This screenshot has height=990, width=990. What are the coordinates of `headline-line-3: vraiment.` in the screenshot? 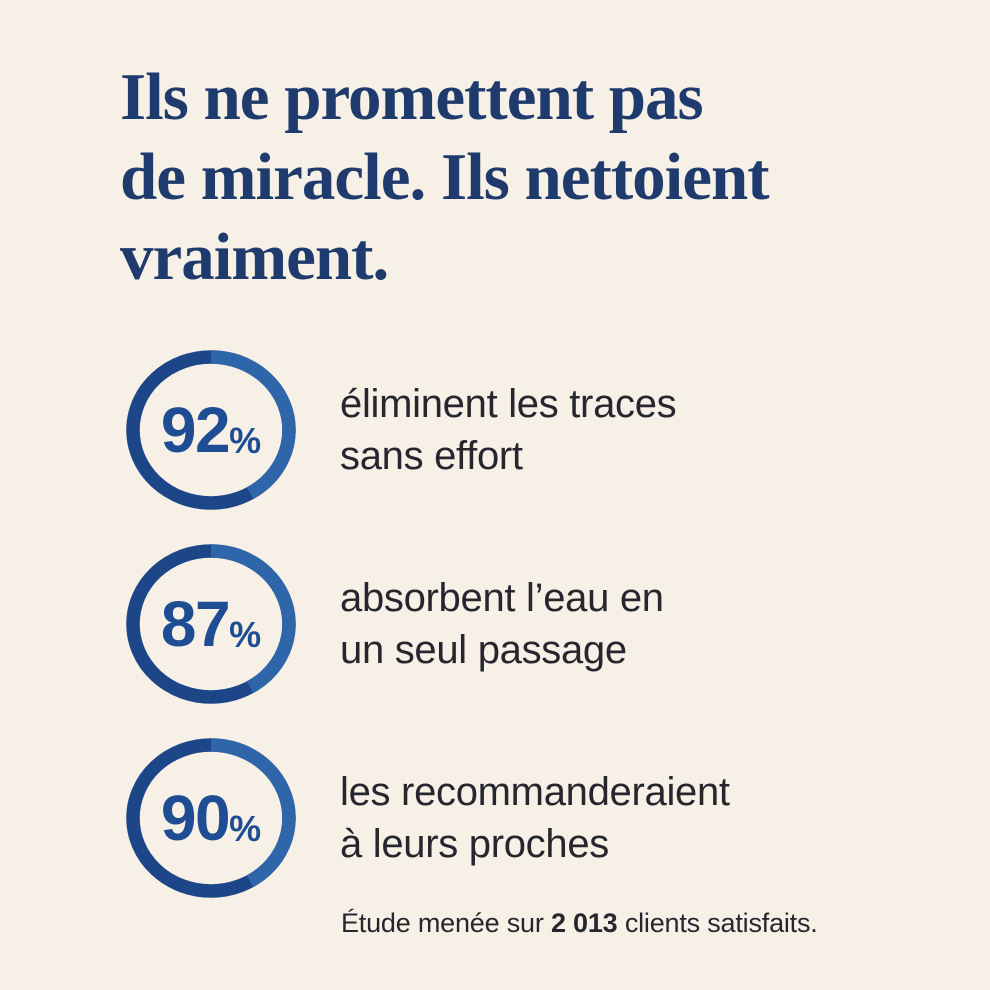 It's located at (254, 257).